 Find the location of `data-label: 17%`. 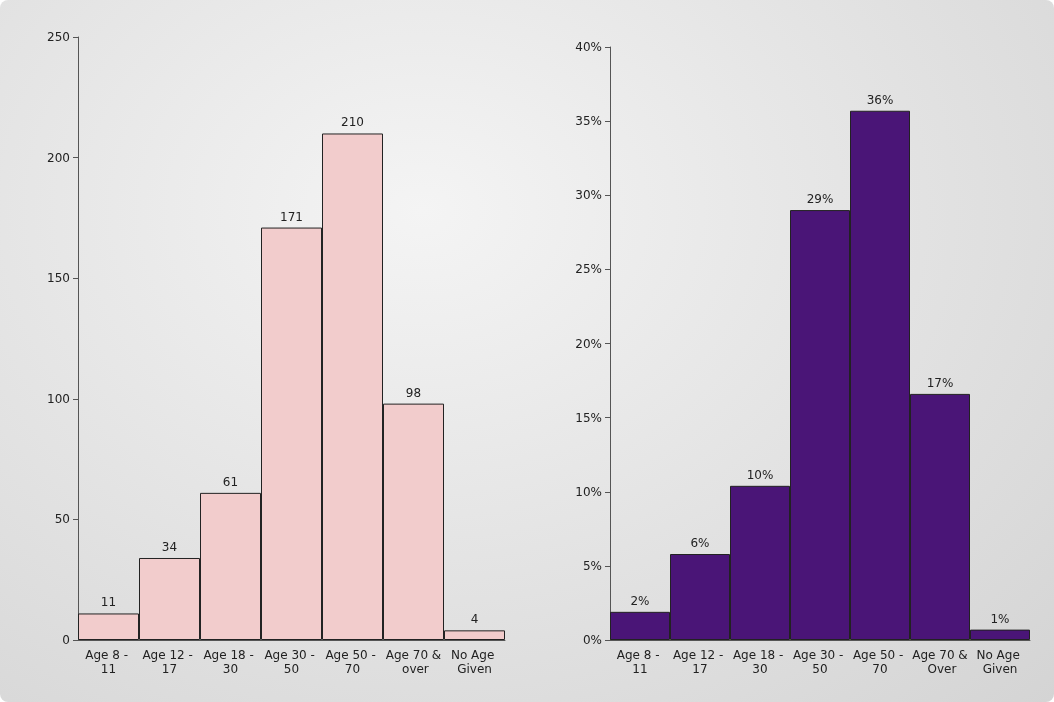

data-label: 17% is located at coordinates (940, 382).